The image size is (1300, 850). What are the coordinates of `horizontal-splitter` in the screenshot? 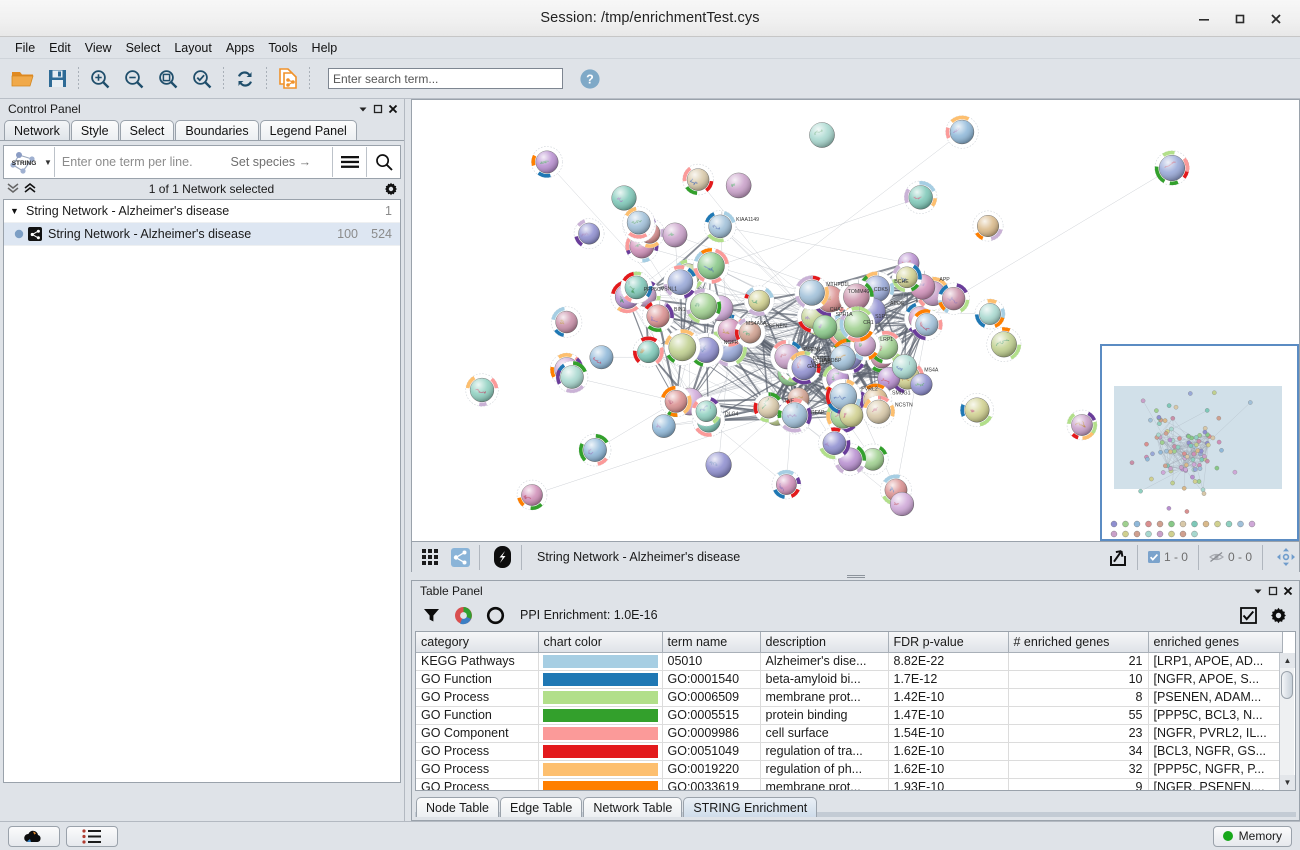 It's located at (855, 576).